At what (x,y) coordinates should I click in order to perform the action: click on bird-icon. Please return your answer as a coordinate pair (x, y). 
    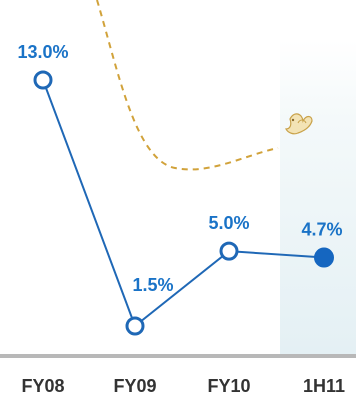
    Looking at the image, I should click on (299, 124).